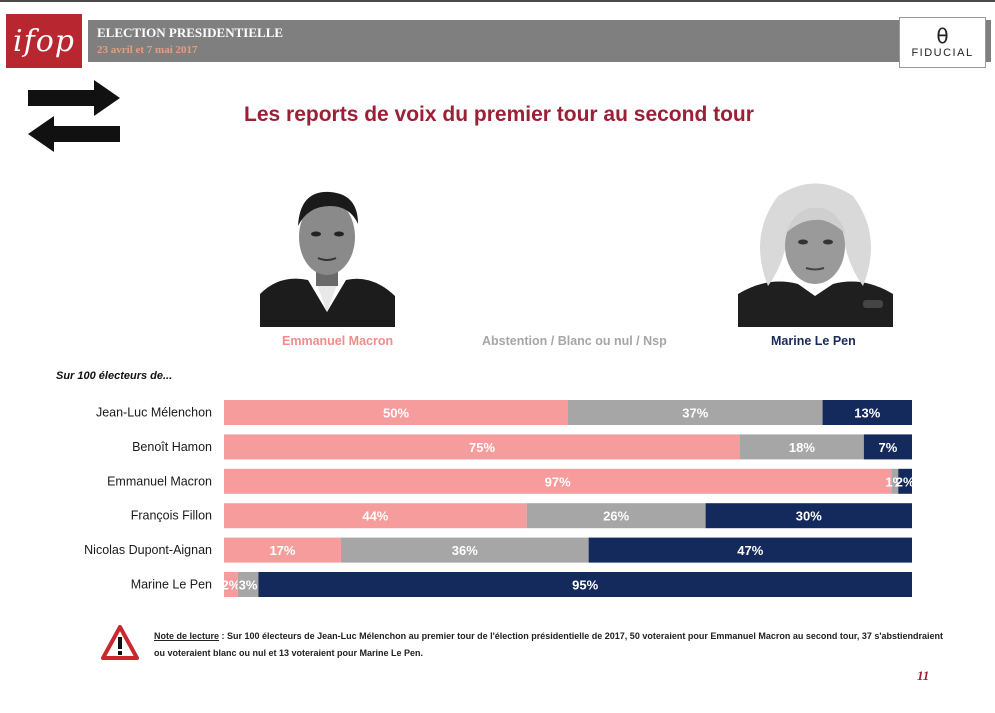  I want to click on value-label-marine-le-pen-emmanuel-macron: 2%, so click(230, 585).